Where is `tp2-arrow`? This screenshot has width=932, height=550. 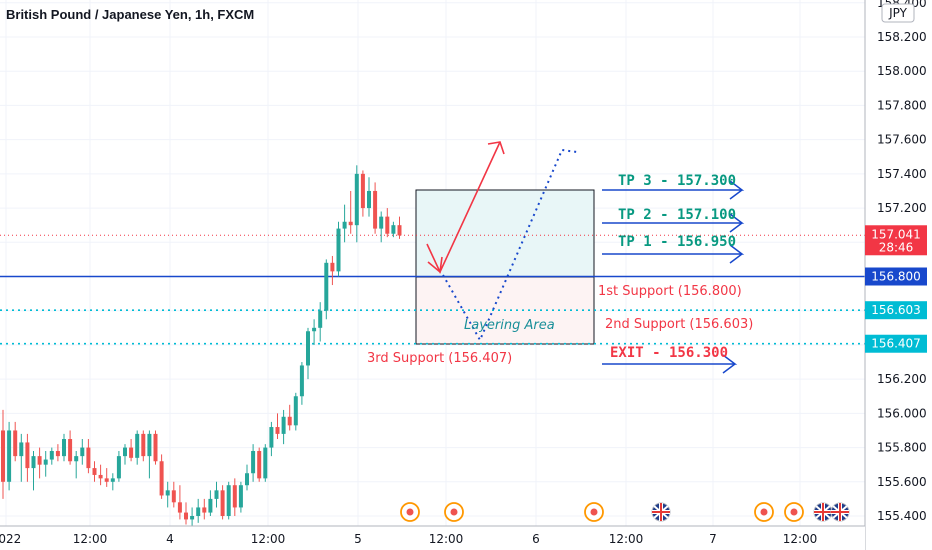 tp2-arrow is located at coordinates (673, 223).